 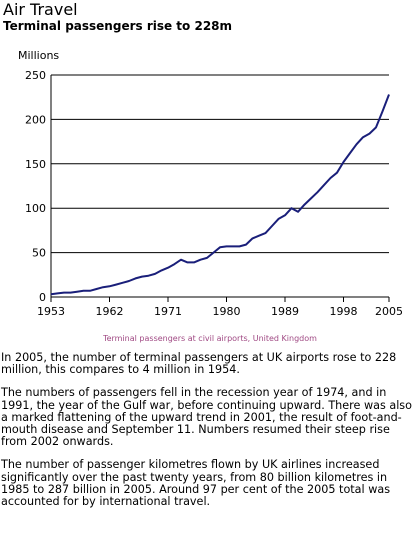 What do you see at coordinates (39, 253) in the screenshot?
I see `y-tick-label-50: 50` at bounding box center [39, 253].